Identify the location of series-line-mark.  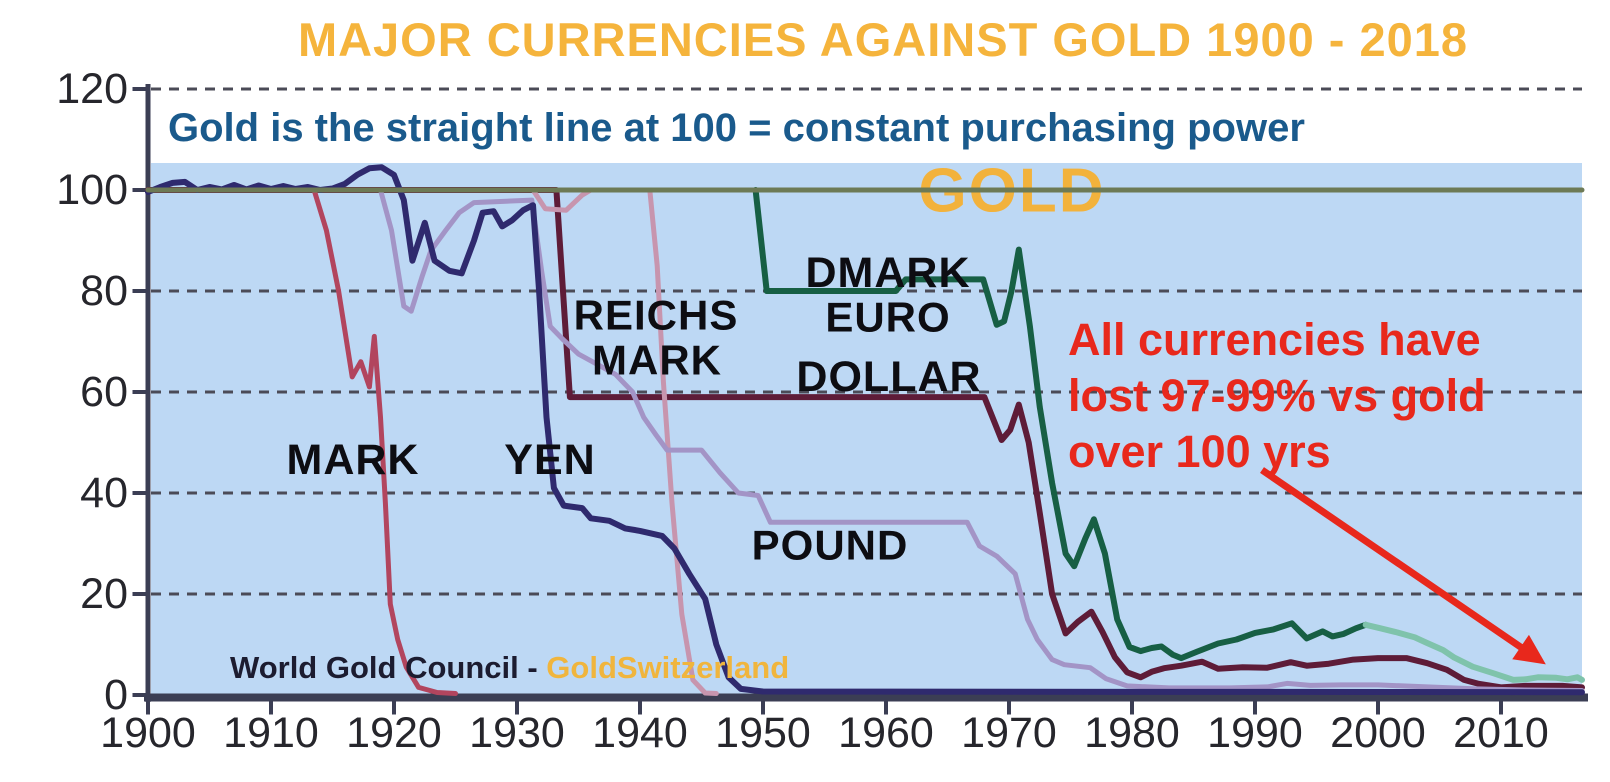
(301, 441).